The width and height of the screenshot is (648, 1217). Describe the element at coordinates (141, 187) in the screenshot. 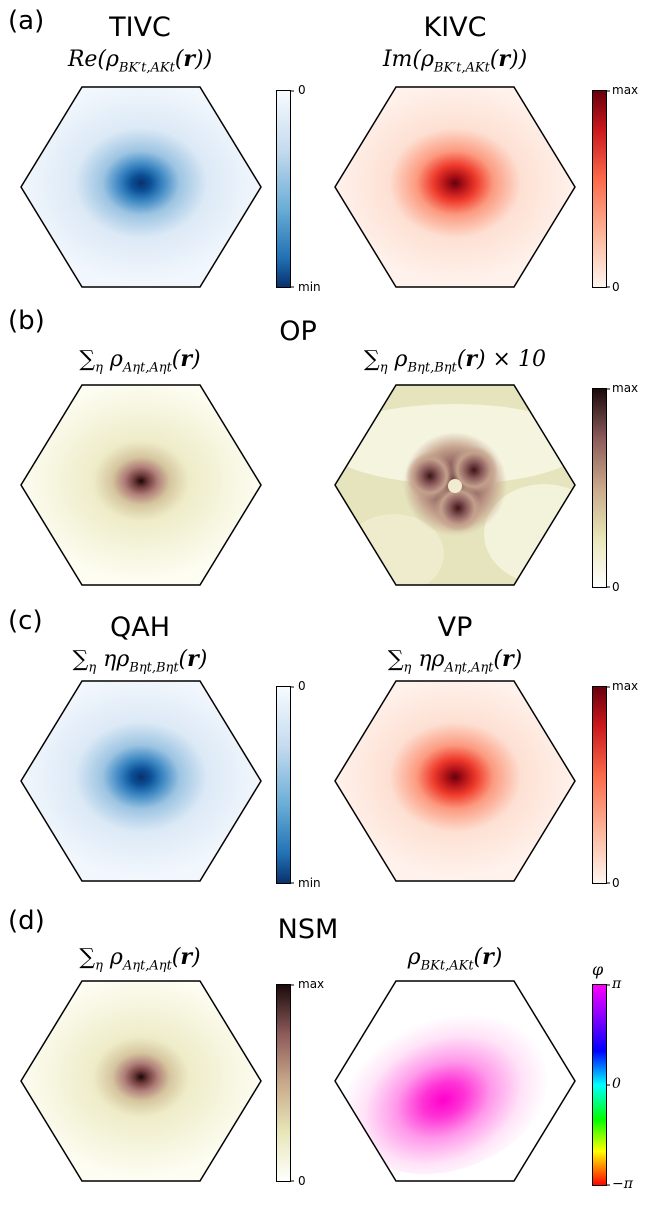

I see `tivc-hex-map` at that location.